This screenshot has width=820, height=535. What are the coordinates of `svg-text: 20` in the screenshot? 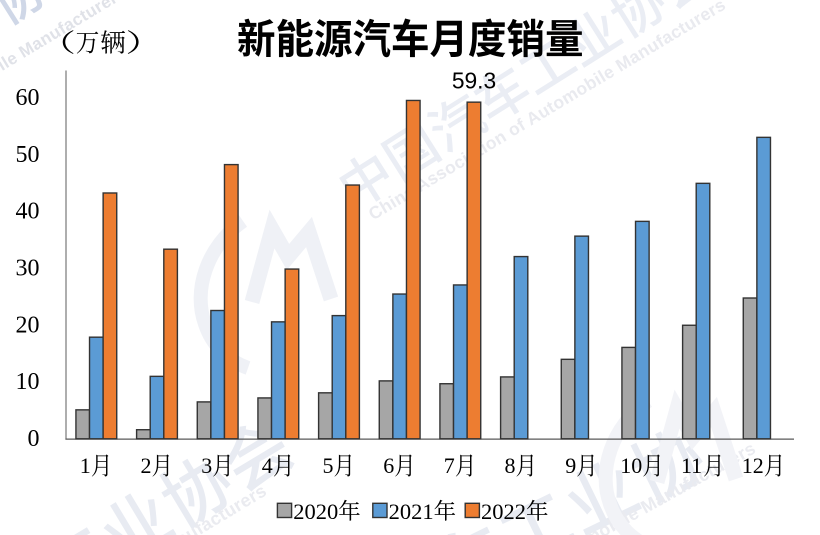 It's located at (28, 325).